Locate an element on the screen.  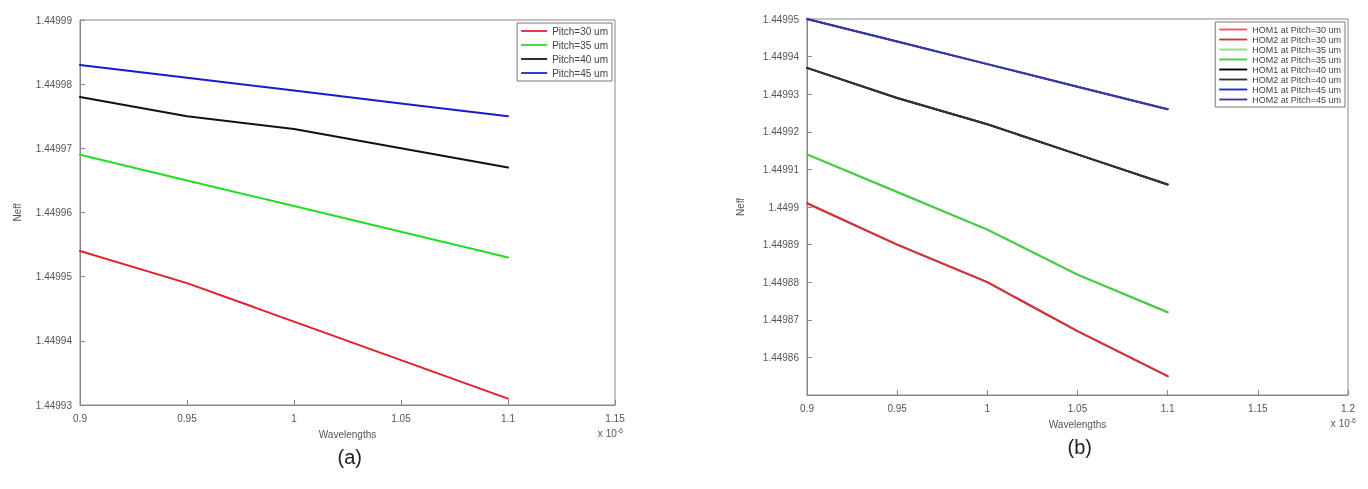
y-tick-label: 1.44991 is located at coordinates (781, 169).